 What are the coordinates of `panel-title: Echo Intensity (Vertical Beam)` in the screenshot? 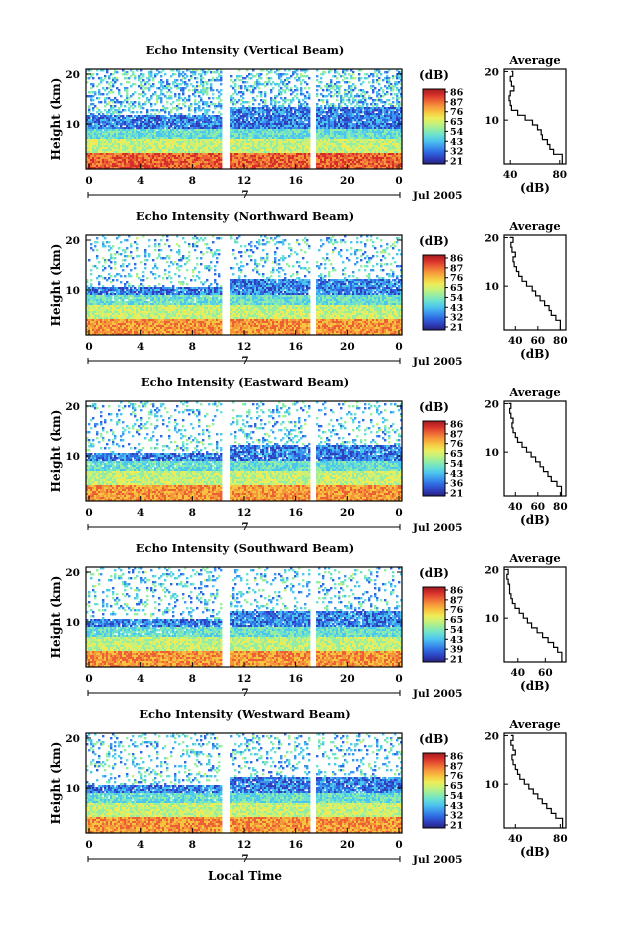 It's located at (245, 50).